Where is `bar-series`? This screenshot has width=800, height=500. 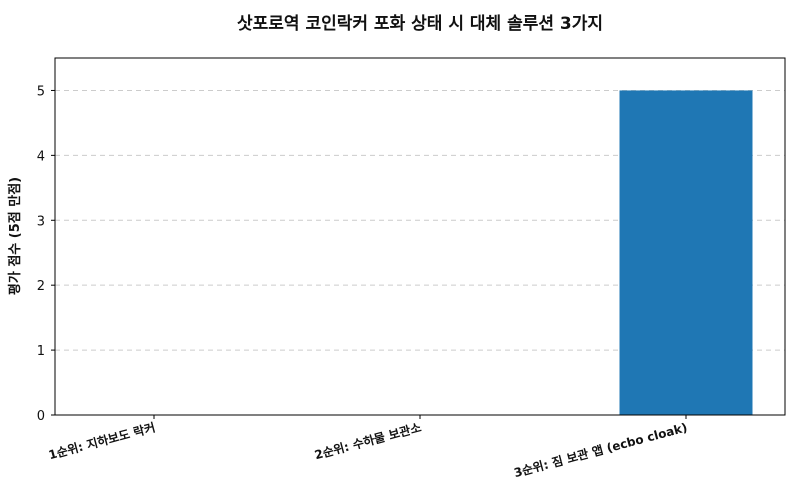
bar-series is located at coordinates (686, 253).